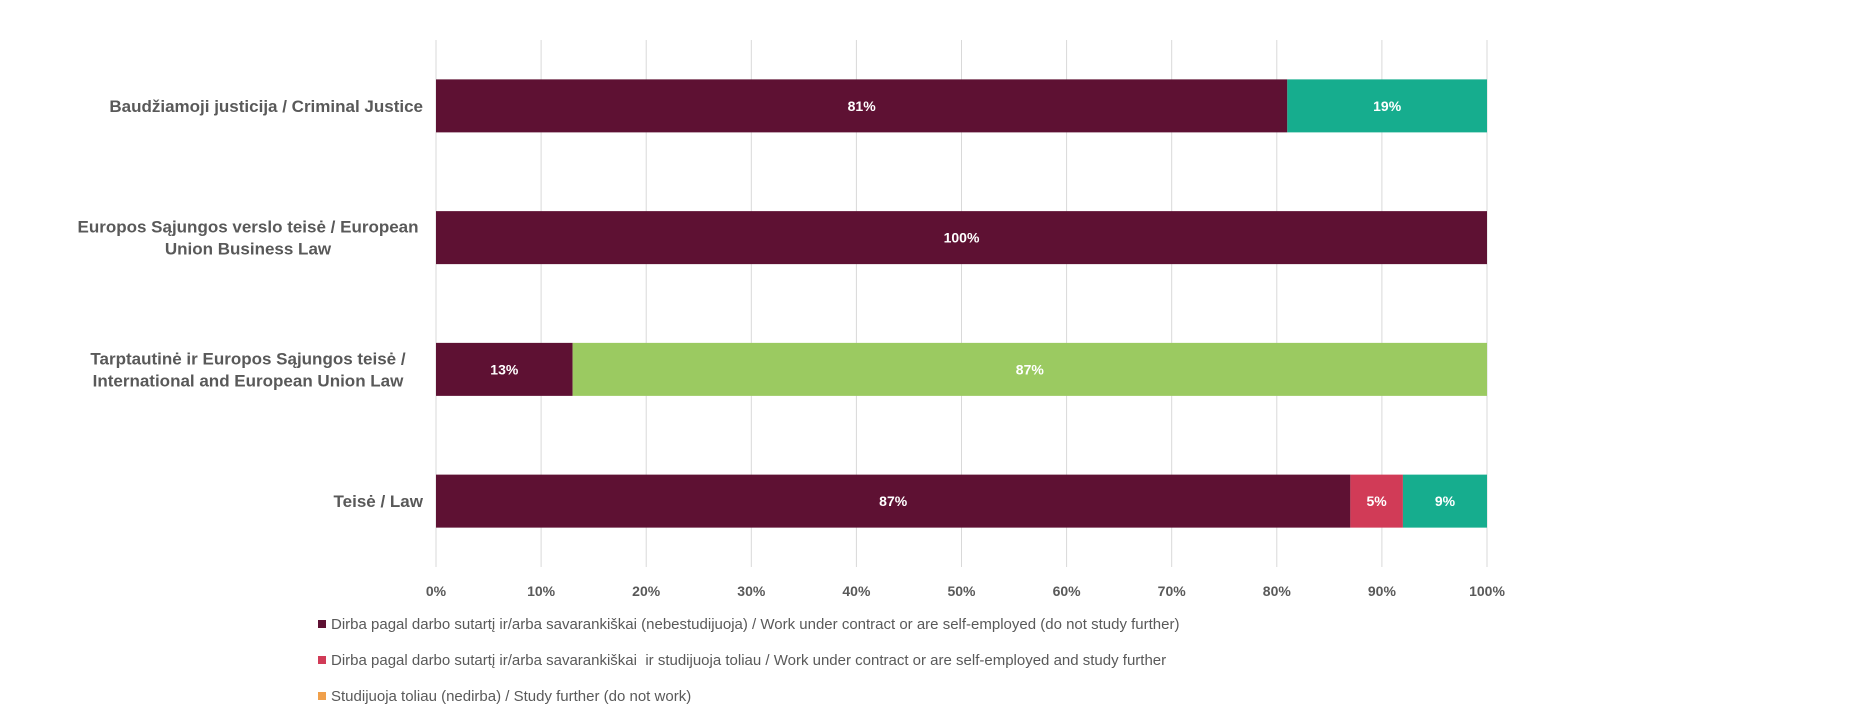  I want to click on x-tick-label: 90%, so click(1382, 591).